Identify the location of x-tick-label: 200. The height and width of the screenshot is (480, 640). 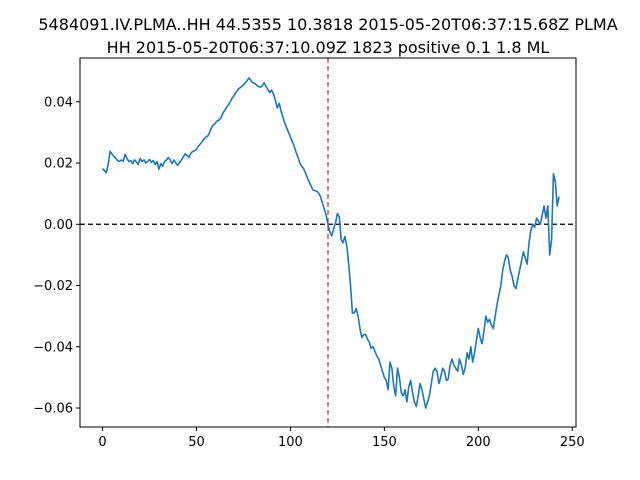
(478, 442).